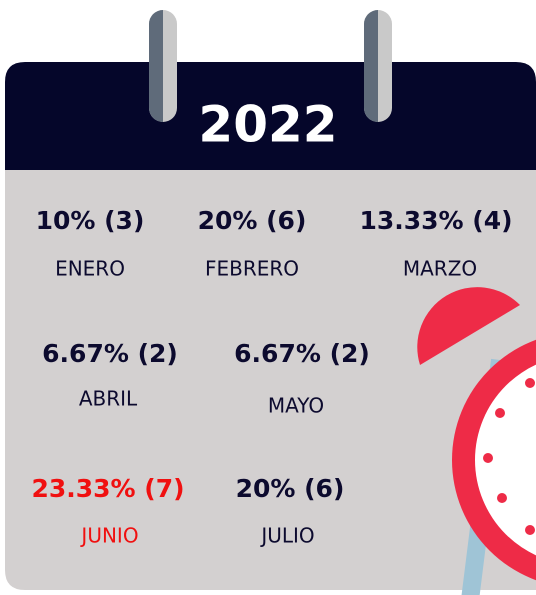  What do you see at coordinates (440, 269) in the screenshot?
I see `month-name: MARZO` at bounding box center [440, 269].